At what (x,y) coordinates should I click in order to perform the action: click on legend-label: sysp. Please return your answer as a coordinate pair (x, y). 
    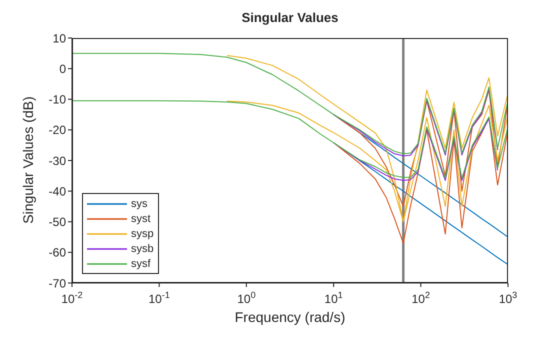
    Looking at the image, I should click on (142, 234).